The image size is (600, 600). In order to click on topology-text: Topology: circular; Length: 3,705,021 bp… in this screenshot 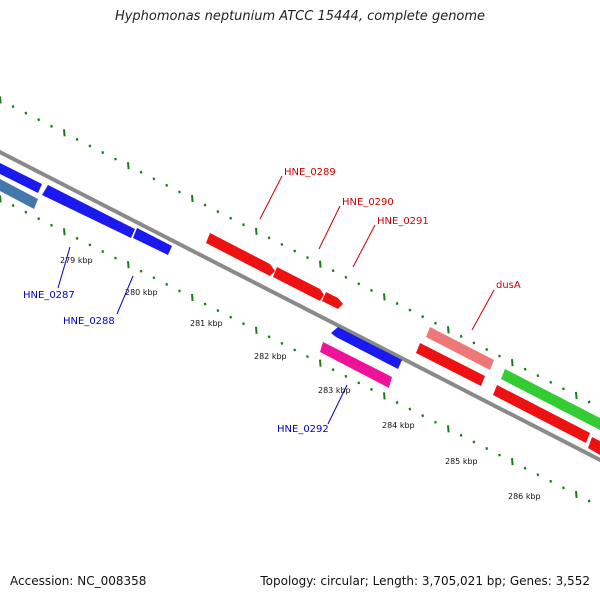, I will do `click(425, 581)`.